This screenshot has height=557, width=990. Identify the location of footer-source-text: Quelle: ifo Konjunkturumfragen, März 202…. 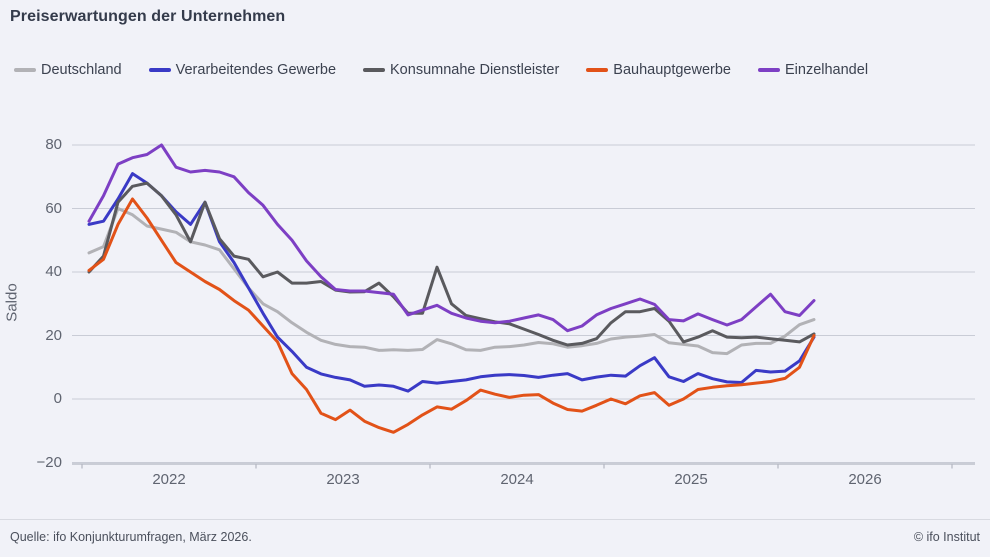
(131, 537).